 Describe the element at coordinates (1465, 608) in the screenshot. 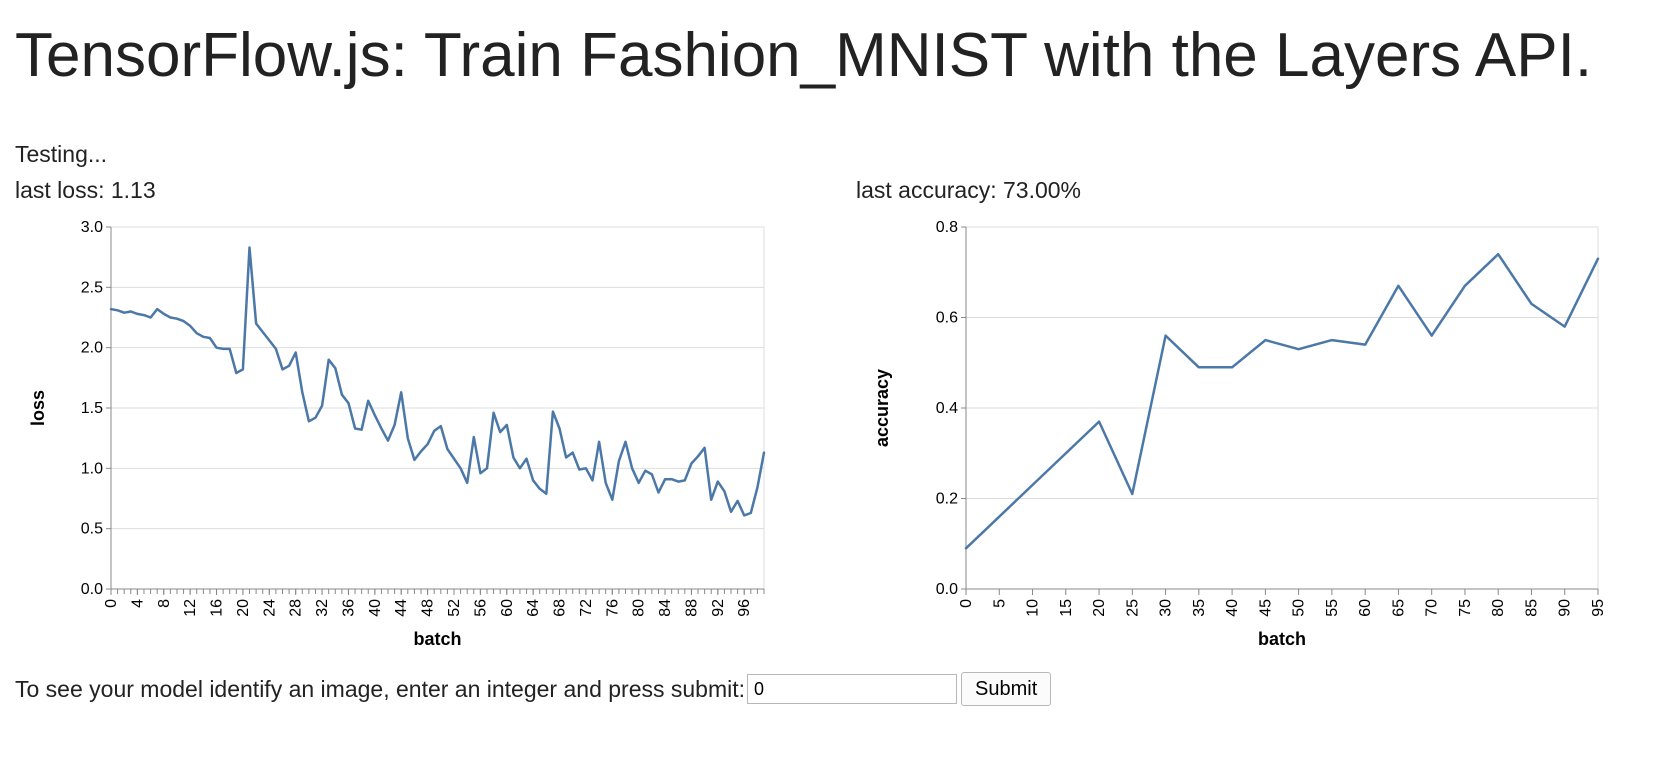

I see `x-tick-label: 75` at that location.